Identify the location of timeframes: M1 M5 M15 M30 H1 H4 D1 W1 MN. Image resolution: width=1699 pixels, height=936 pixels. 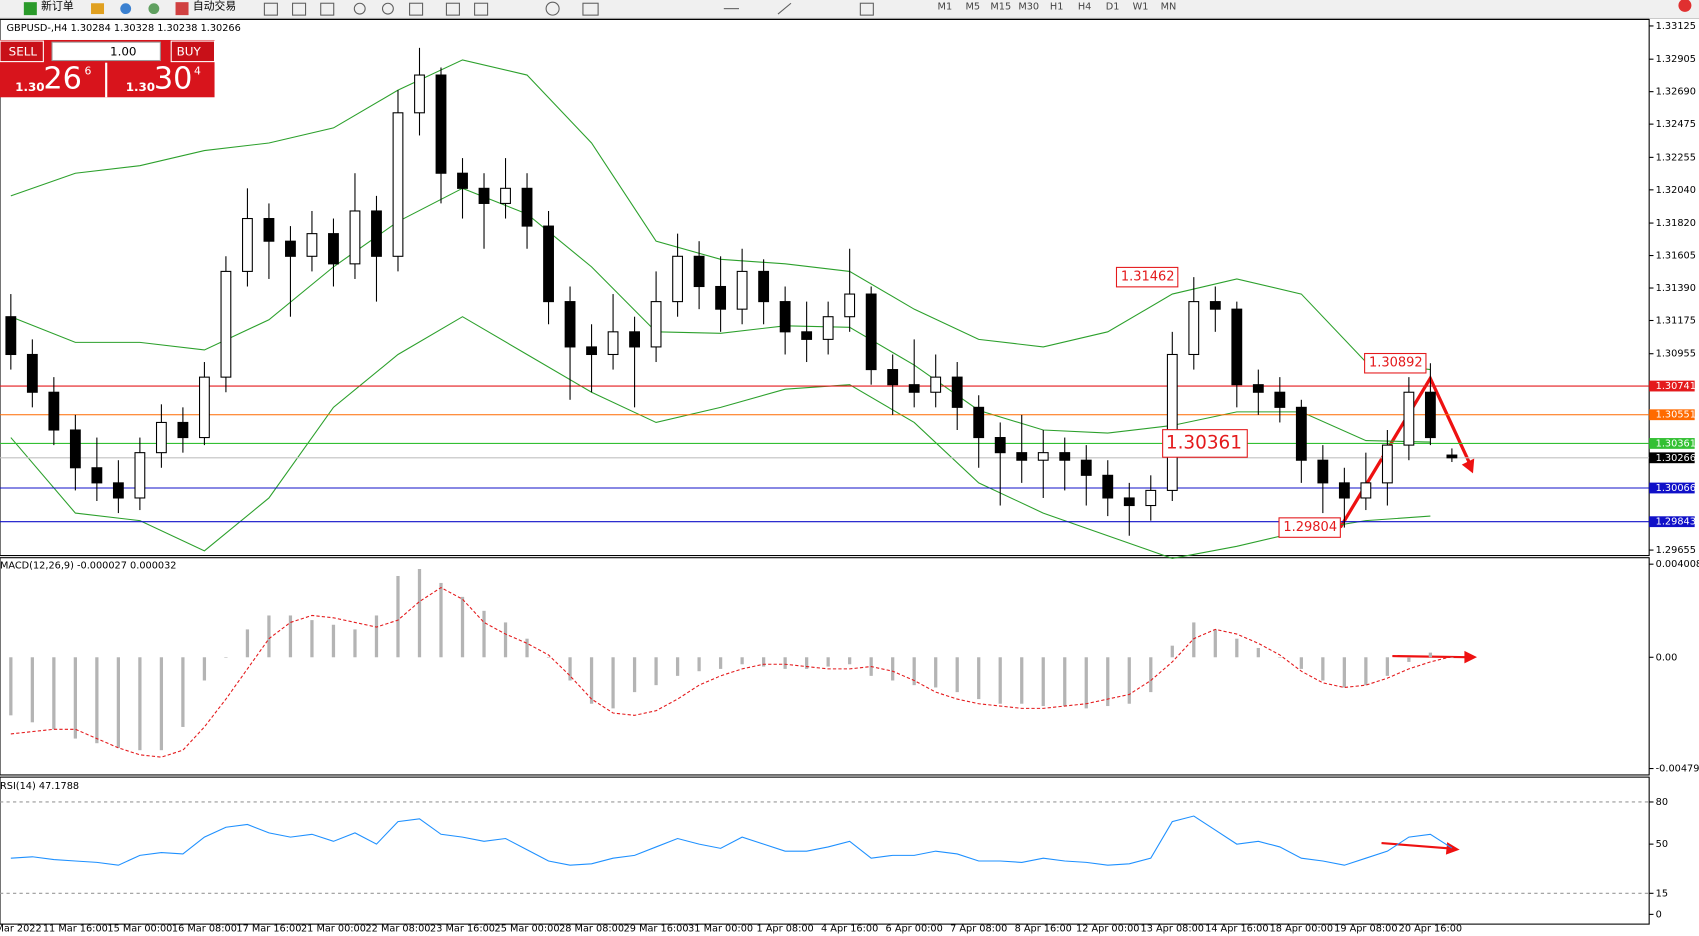
(1057, 6).